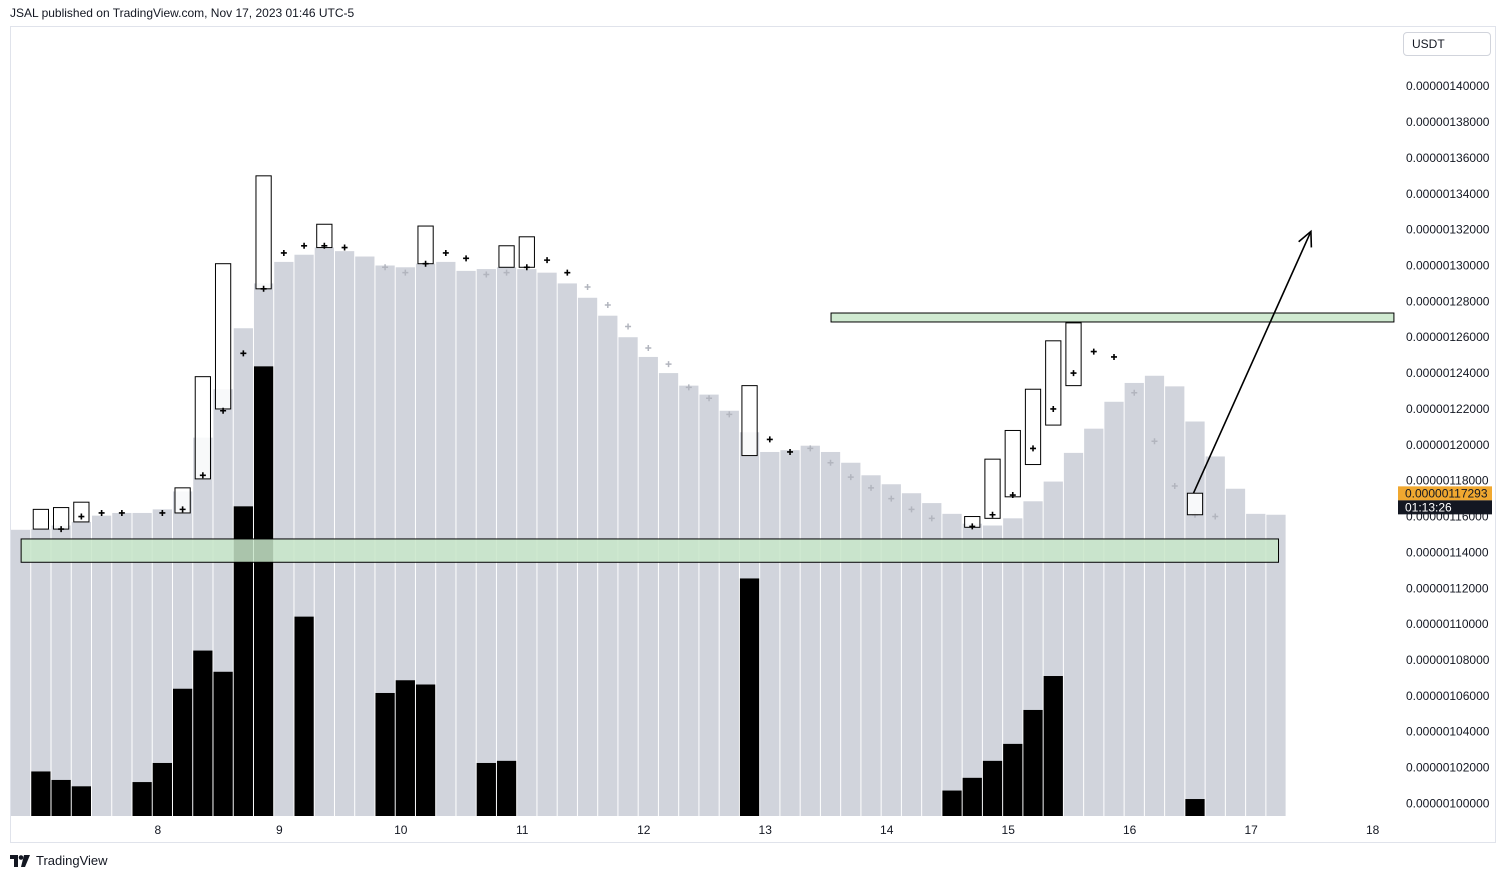 The height and width of the screenshot is (879, 1506). What do you see at coordinates (1252, 362) in the screenshot?
I see `arrow-line` at bounding box center [1252, 362].